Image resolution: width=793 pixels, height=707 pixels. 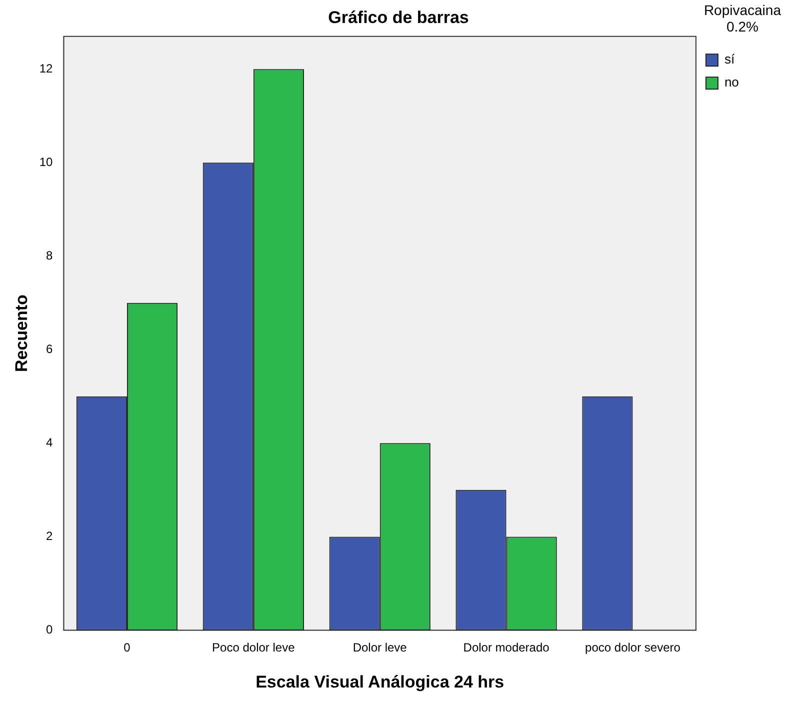 What do you see at coordinates (380, 647) in the screenshot?
I see `x-tick-label: Dolor leve` at bounding box center [380, 647].